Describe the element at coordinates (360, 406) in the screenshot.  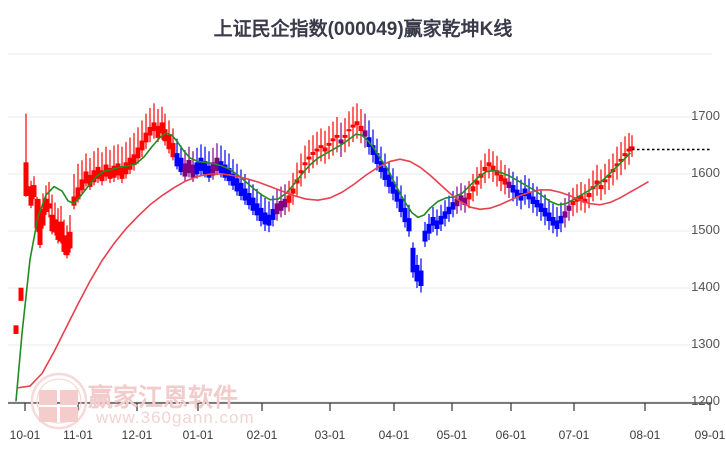
I see `axis-lines` at that location.